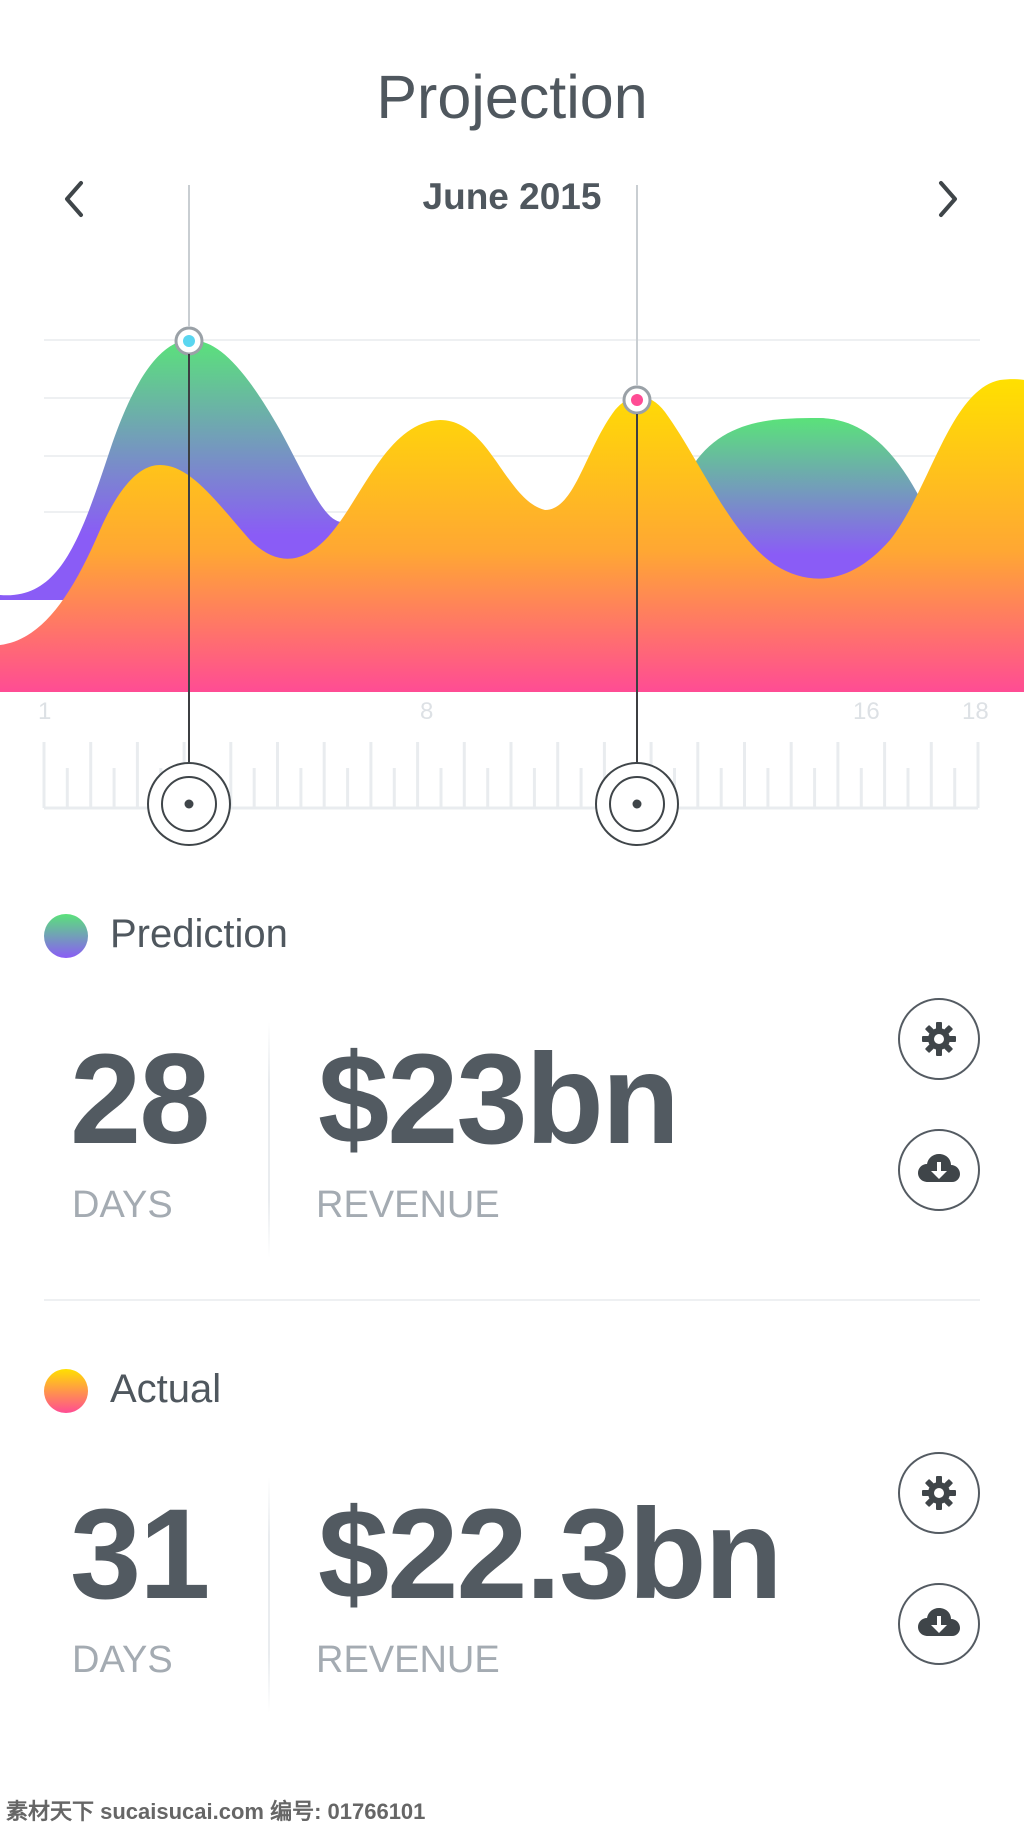 This screenshot has width=1024, height=1828. Describe the element at coordinates (866, 711) in the screenshot. I see `x-tick-label: 16` at that location.